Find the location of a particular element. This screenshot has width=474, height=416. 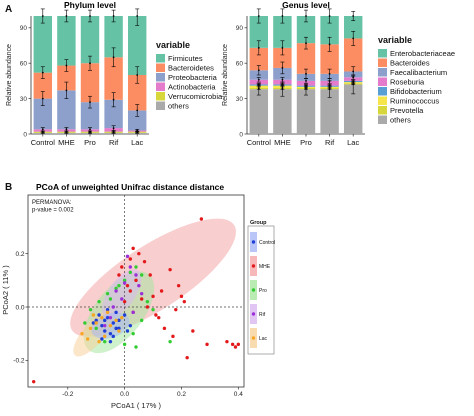

y-tick-label: 0.0 is located at coordinates (19, 307).